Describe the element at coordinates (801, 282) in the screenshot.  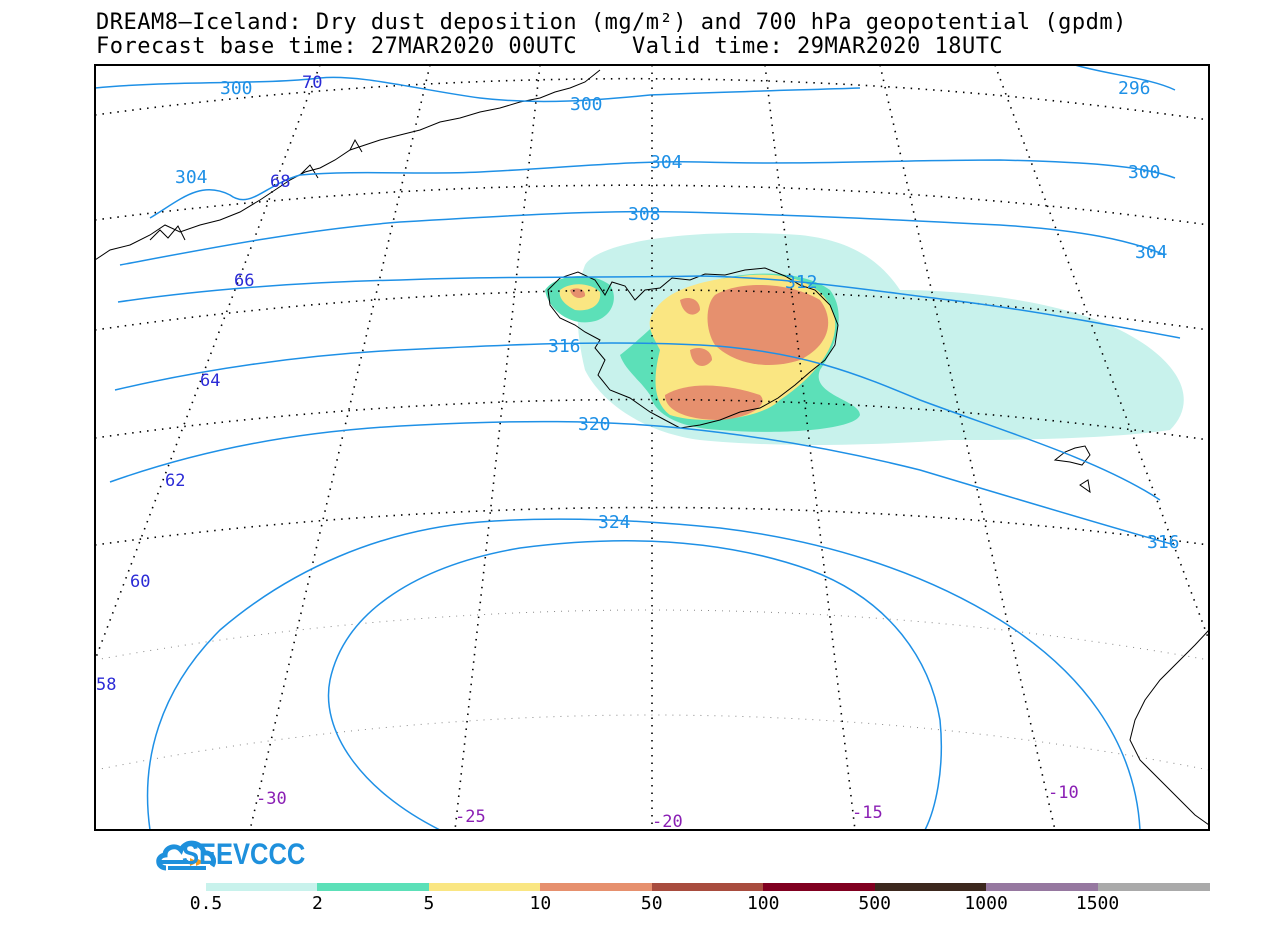
I see `contour-label: 312` at that location.